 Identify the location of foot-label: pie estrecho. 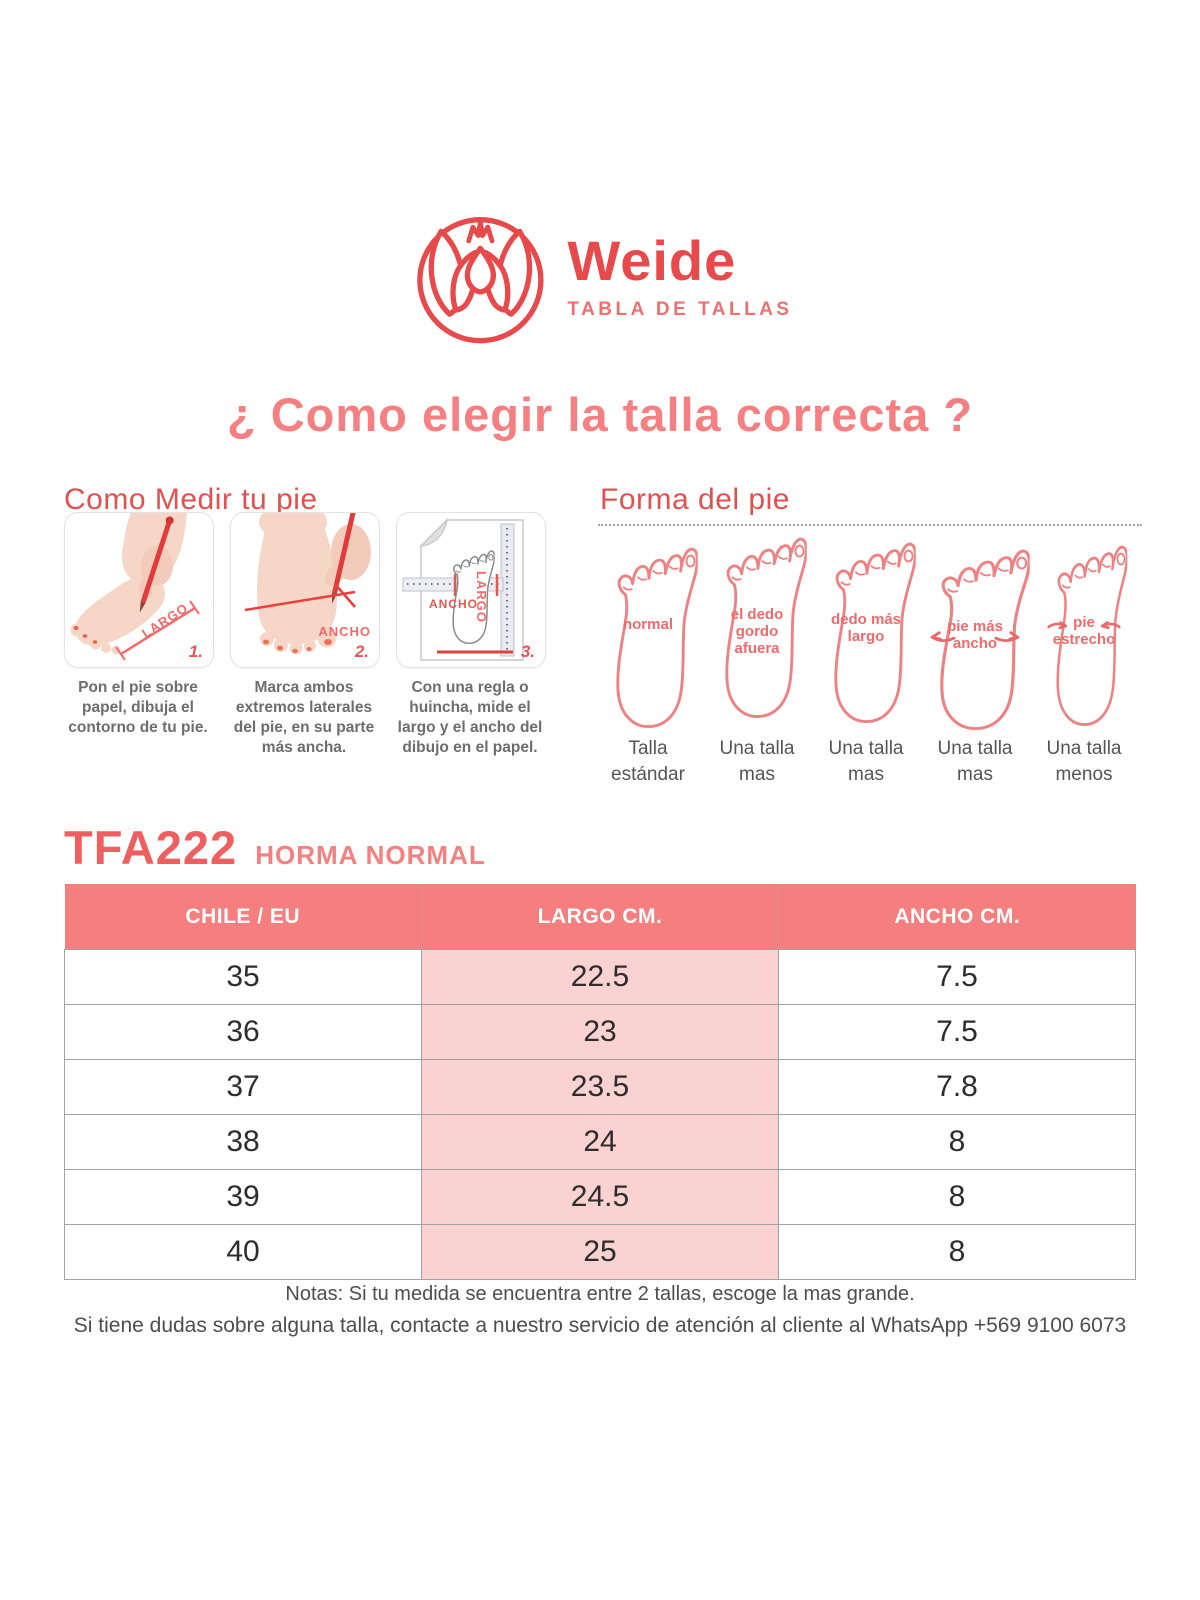
(1084, 630).